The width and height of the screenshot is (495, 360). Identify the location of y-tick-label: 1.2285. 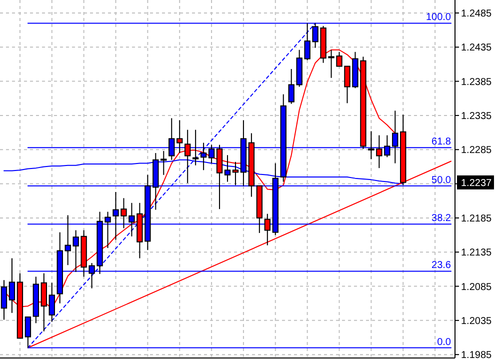
(476, 150).